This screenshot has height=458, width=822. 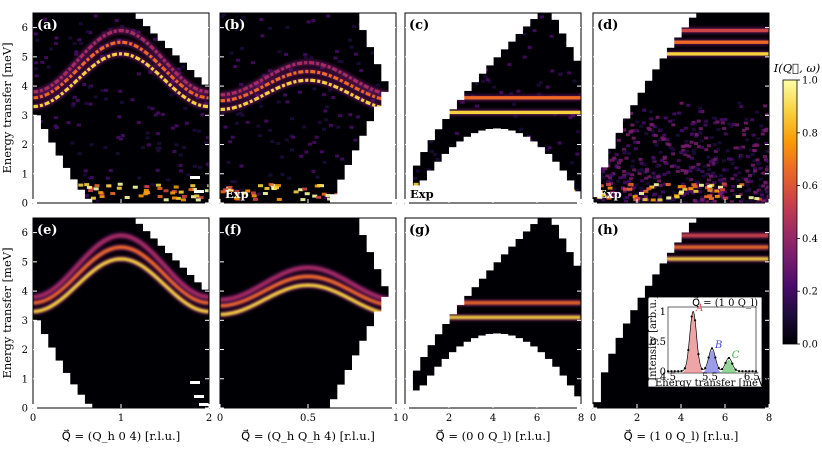 I want to click on panel-g: 0 2 4 6 8 Q⃗ = (0 0 Q_l) [r.l.u.] (g), so click(x=493, y=330).